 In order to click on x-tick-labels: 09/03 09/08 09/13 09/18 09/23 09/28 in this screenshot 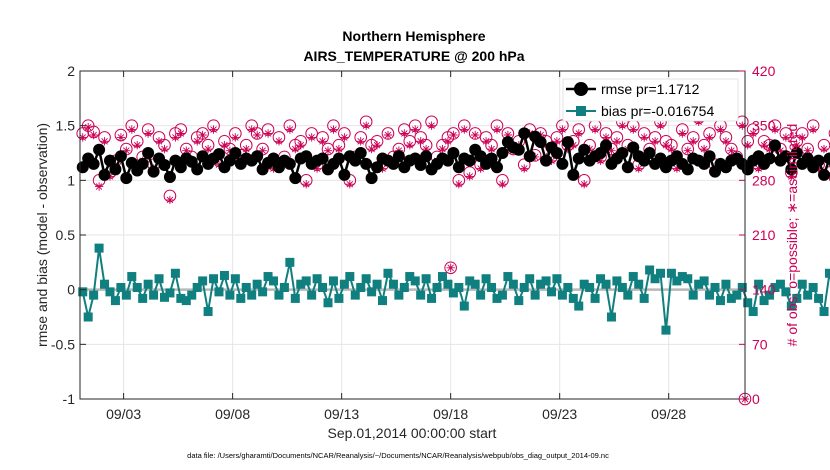, I will do `click(396, 414)`.